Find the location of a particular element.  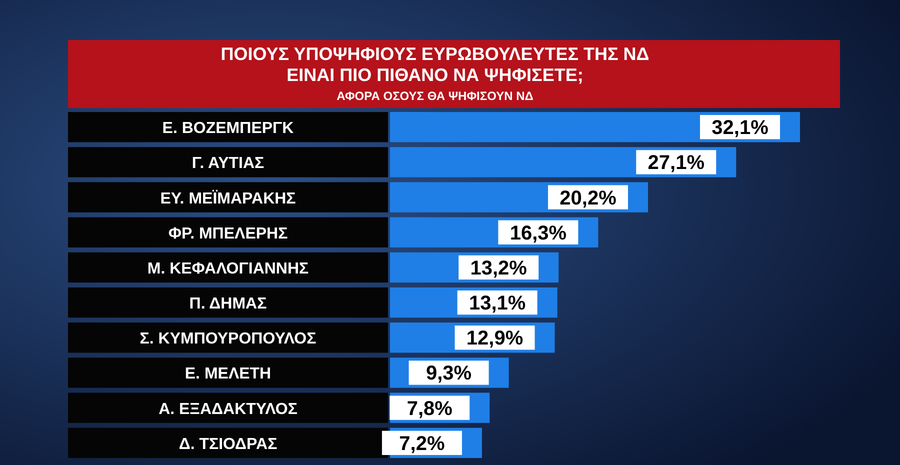

data-label: 27,1% is located at coordinates (676, 163).